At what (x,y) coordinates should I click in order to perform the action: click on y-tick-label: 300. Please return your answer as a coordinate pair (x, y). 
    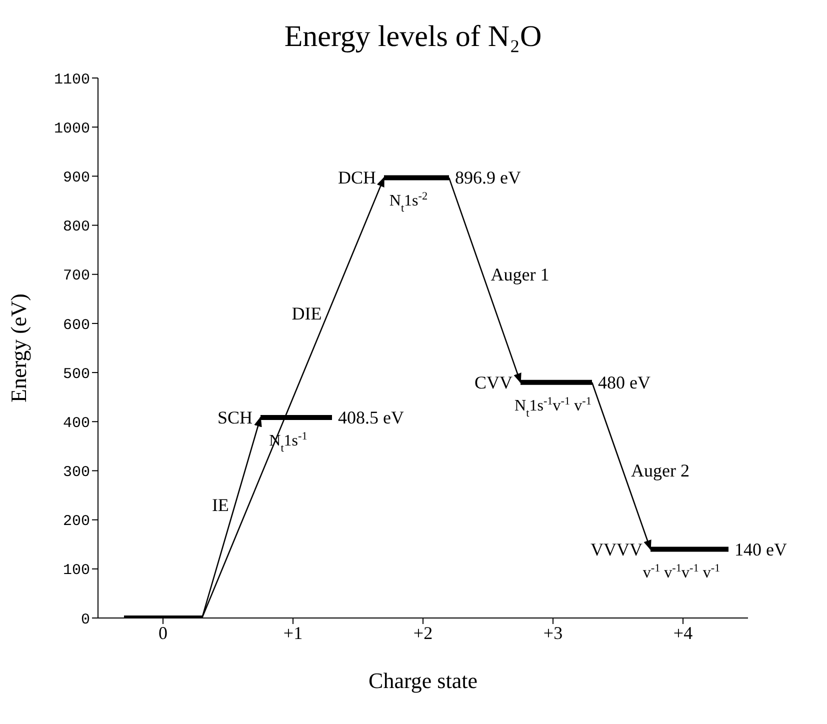
    Looking at the image, I should click on (76, 473).